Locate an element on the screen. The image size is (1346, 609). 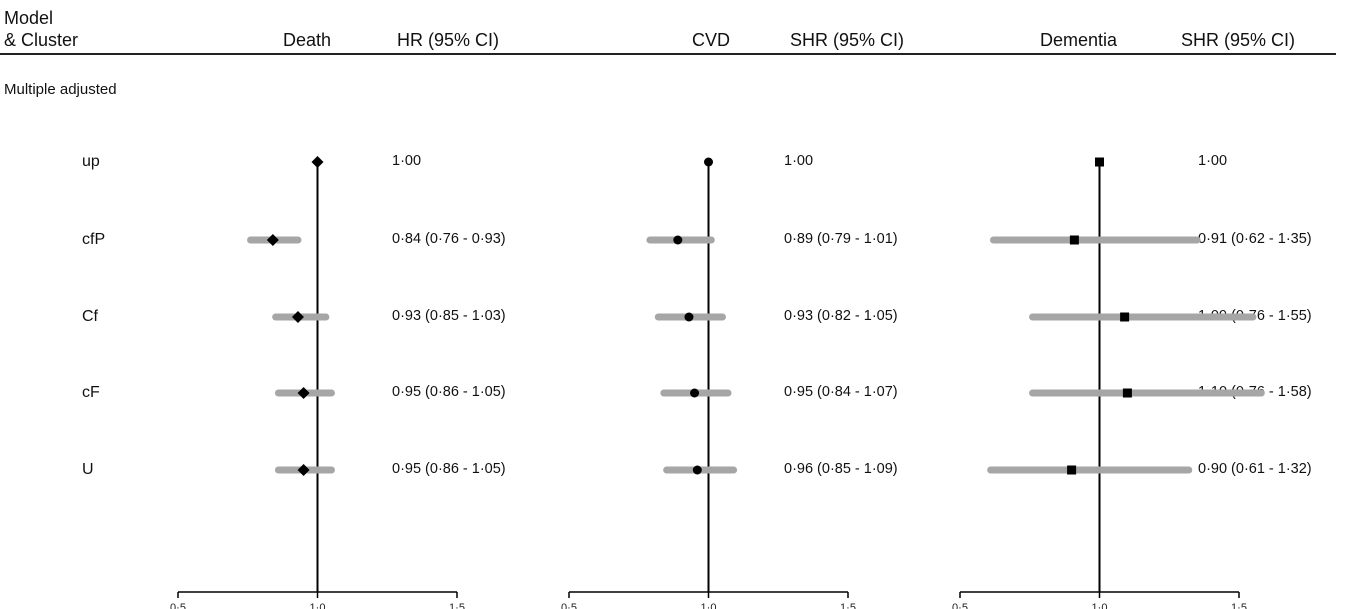
ci-title-death: HR (95% CI) is located at coordinates (448, 40).